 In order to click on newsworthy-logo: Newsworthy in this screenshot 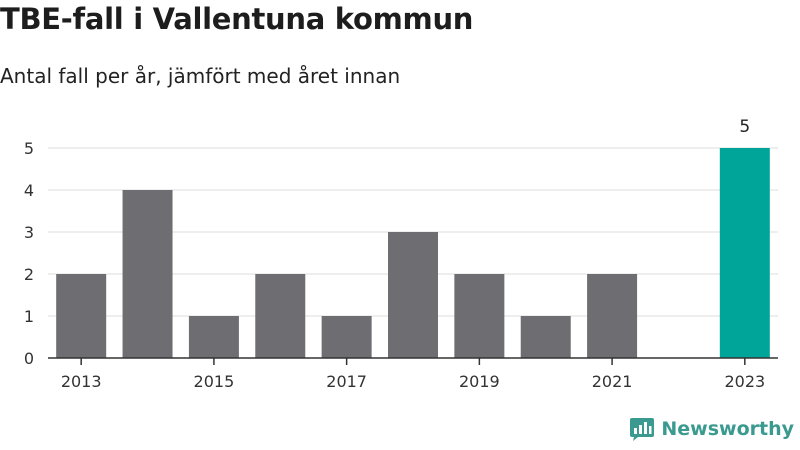, I will do `click(711, 429)`.